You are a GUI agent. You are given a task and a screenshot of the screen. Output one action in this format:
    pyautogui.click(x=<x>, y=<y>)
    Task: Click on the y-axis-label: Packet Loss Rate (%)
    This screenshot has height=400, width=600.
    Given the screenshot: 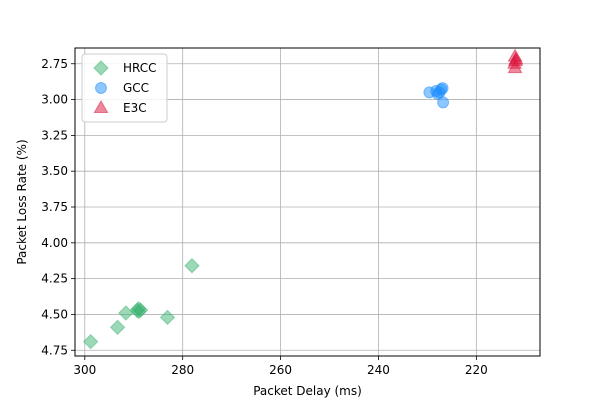 What is the action you would take?
    pyautogui.click(x=22, y=201)
    